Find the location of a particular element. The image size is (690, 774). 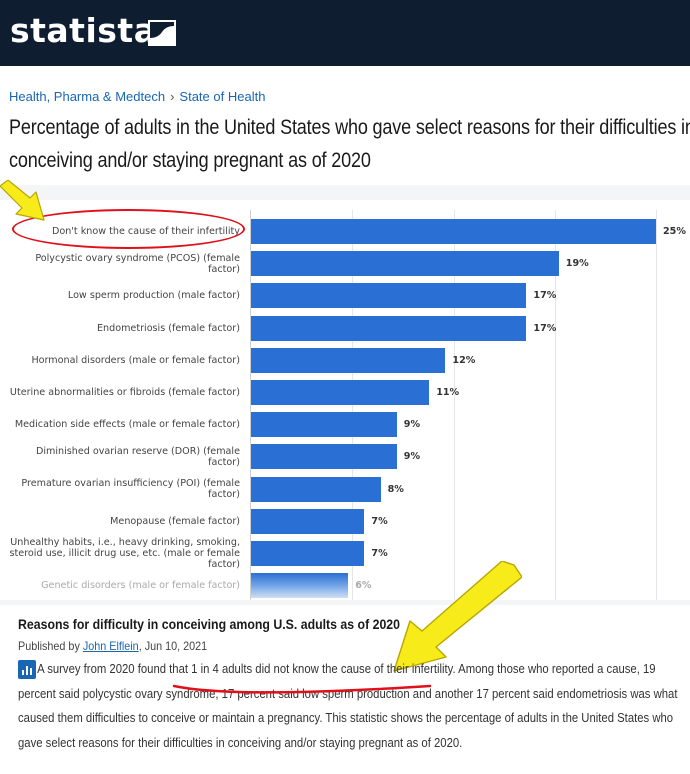

statista-logo-mark-icon is located at coordinates (162, 33).